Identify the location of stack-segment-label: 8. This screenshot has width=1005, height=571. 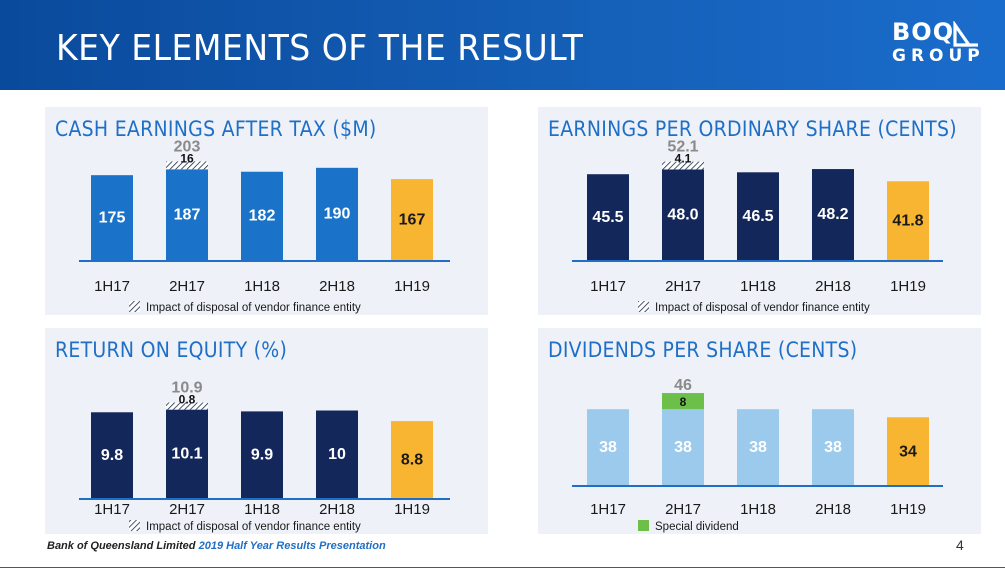
(683, 402).